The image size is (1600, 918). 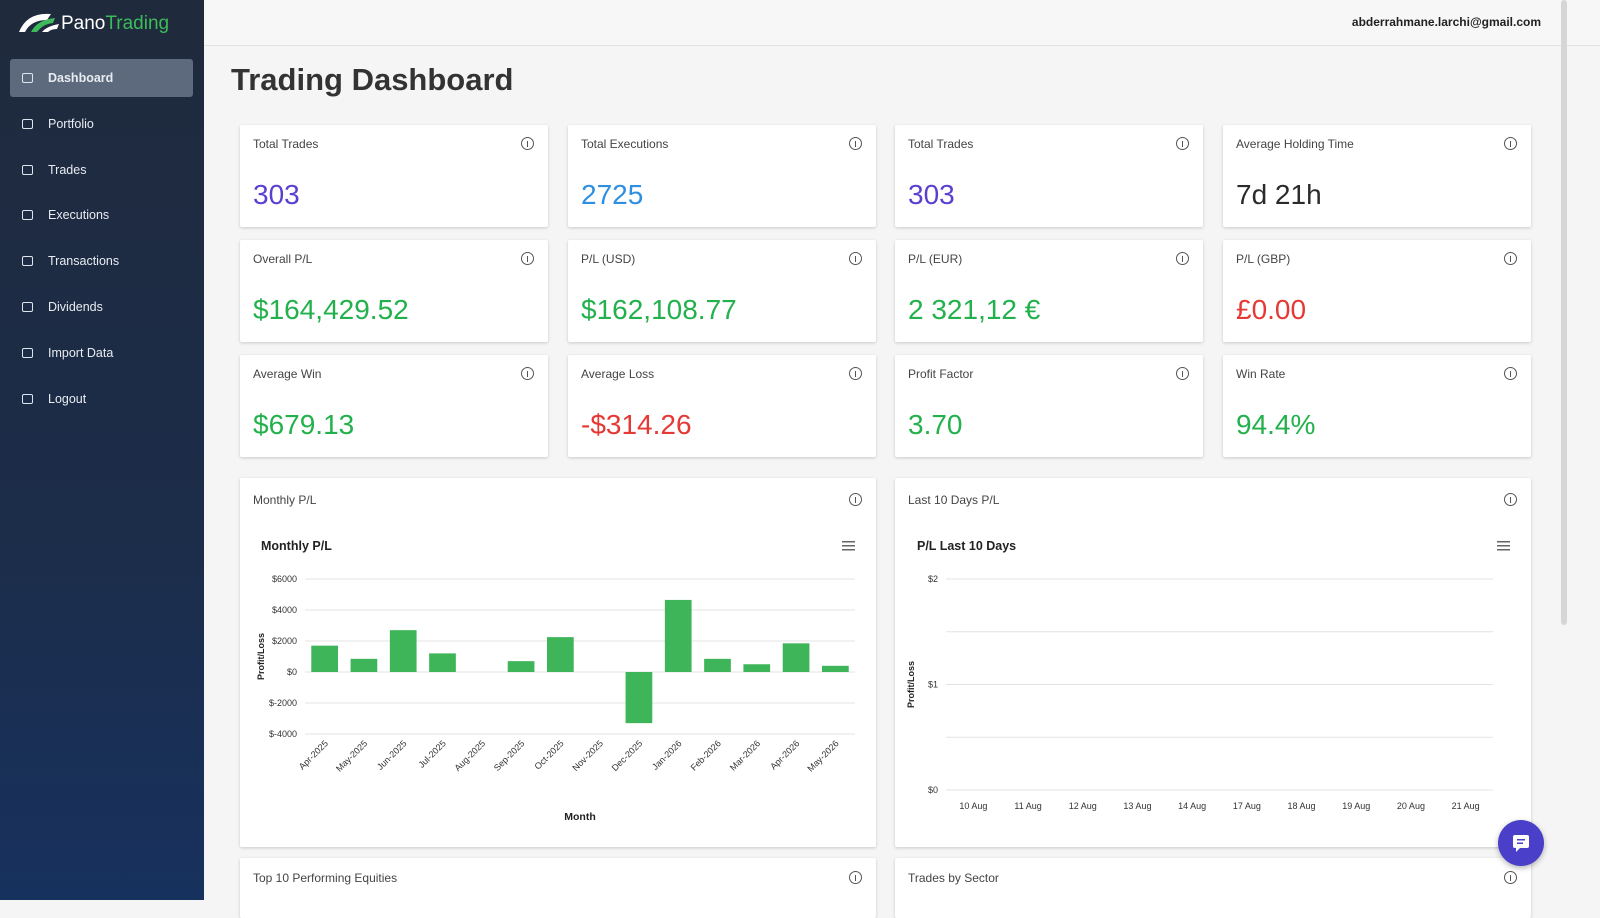 What do you see at coordinates (1192, 806) in the screenshot?
I see `x-tick-label: 14 Aug` at bounding box center [1192, 806].